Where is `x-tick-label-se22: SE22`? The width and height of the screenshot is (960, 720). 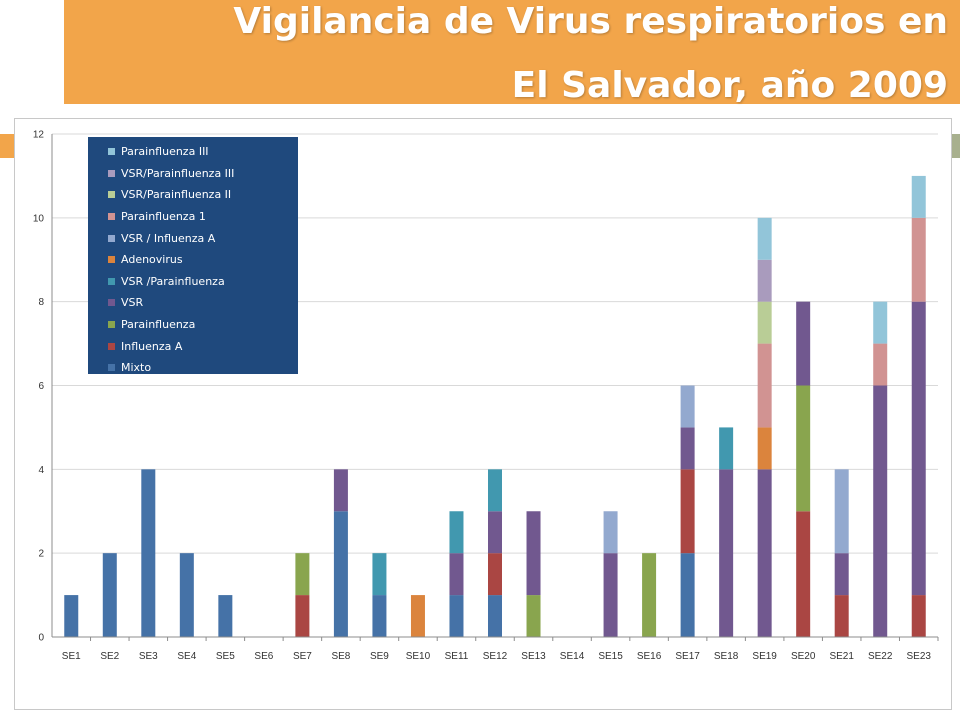
x-tick-label-se22: SE22 is located at coordinates (880, 656).